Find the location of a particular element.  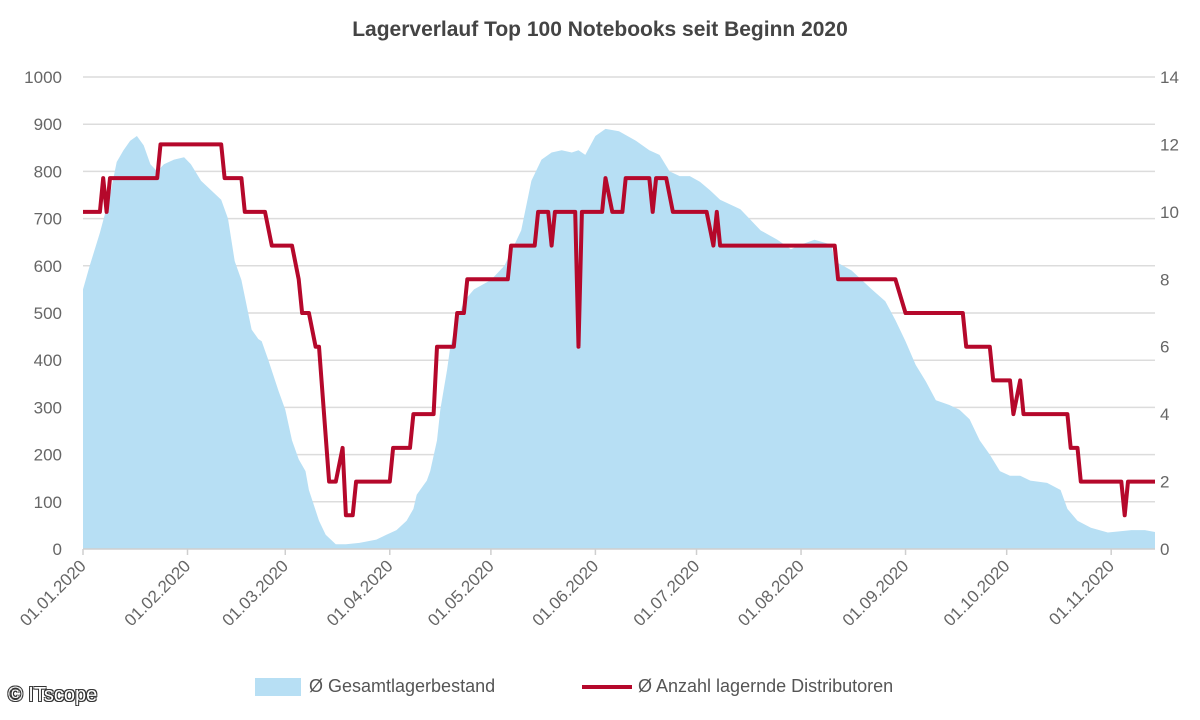

y-left-tick-label: 900 is located at coordinates (48, 124).